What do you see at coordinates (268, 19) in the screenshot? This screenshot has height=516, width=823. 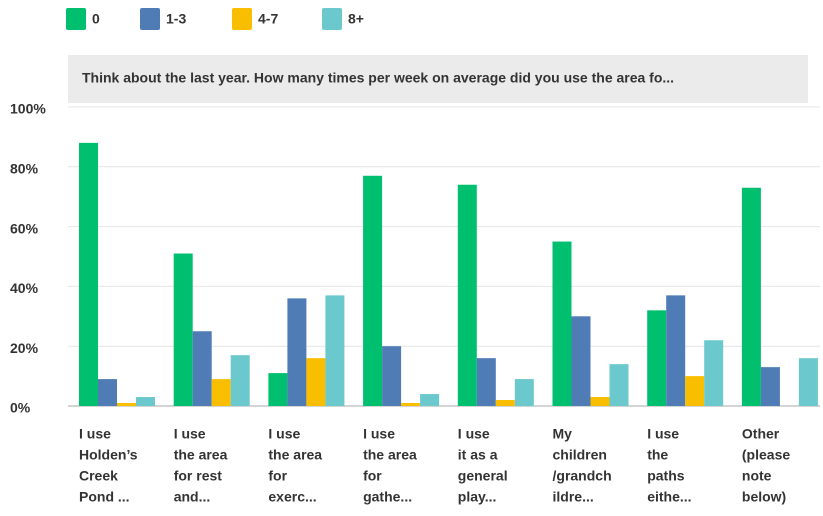 I see `legend-label: 4-7` at bounding box center [268, 19].